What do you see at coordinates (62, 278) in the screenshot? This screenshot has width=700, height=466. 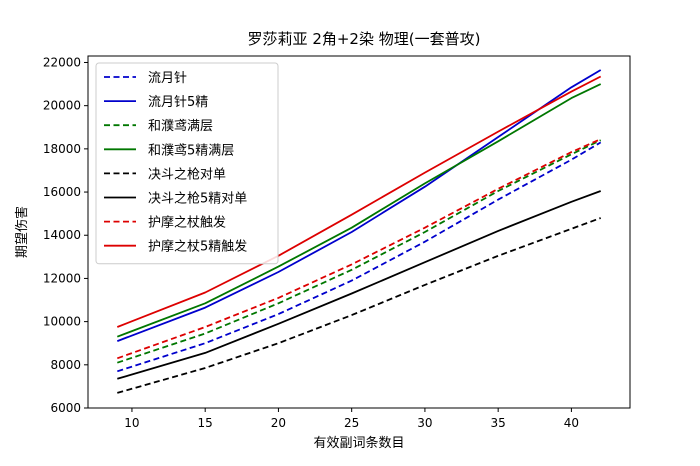 I see `y-tick-label: 12000` at bounding box center [62, 278].